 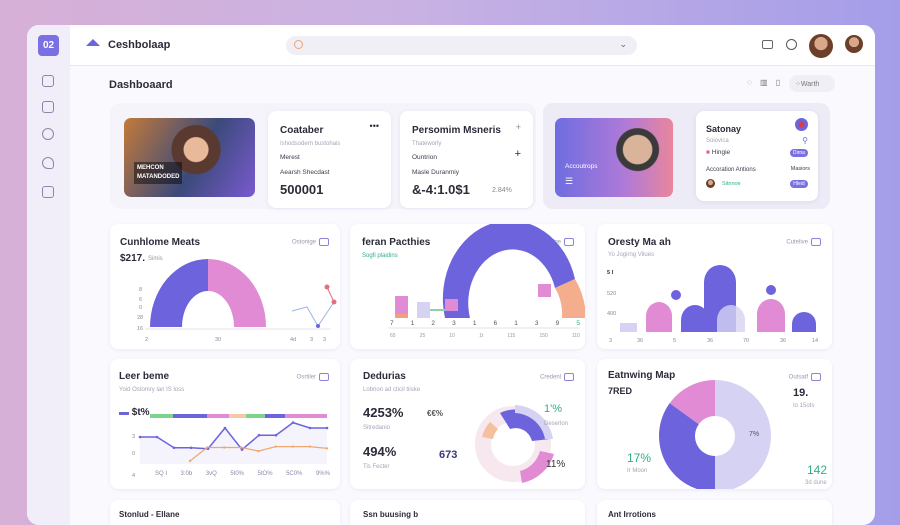 What do you see at coordinates (141, 85) in the screenshot?
I see `page-title: Dashboaard` at bounding box center [141, 85].